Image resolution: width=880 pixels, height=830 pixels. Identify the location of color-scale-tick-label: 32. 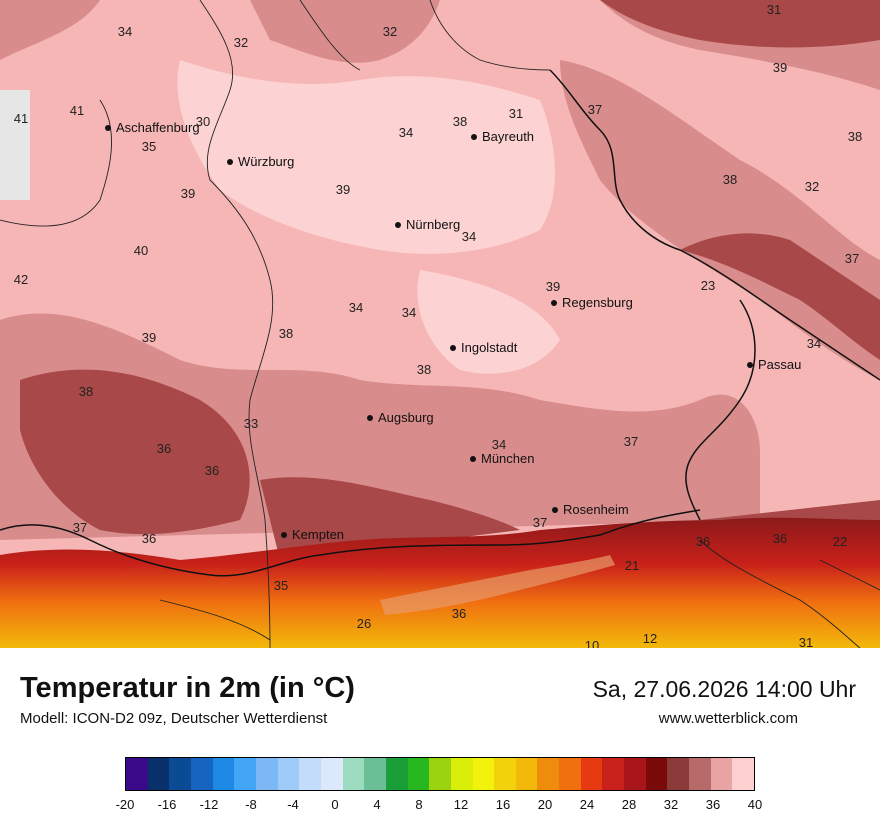
(671, 804).